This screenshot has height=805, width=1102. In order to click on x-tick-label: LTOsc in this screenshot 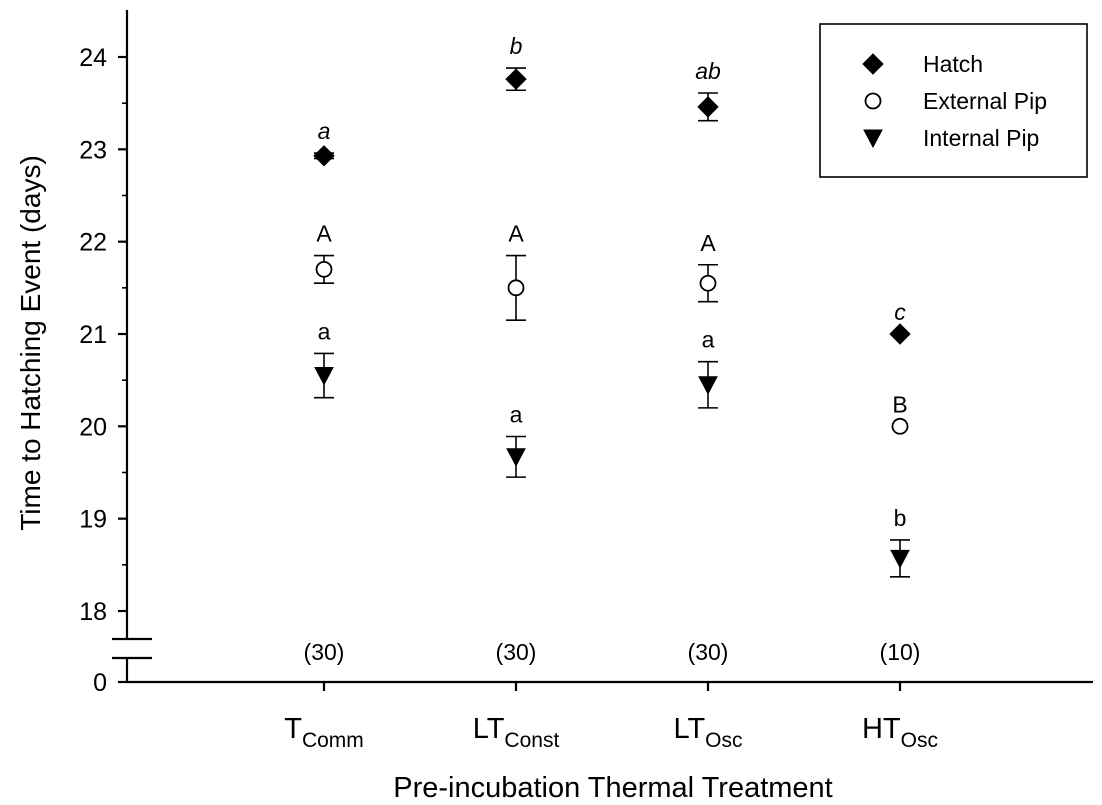, I will do `click(707, 732)`.